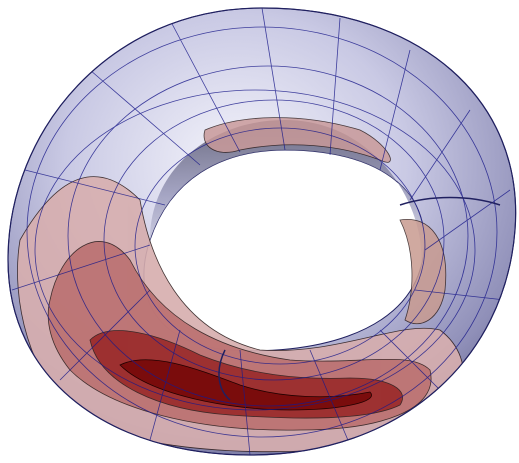 This screenshot has height=463, width=519. What do you see at coordinates (245, 385) in the screenshot?
I see `contour-peak` at bounding box center [245, 385].